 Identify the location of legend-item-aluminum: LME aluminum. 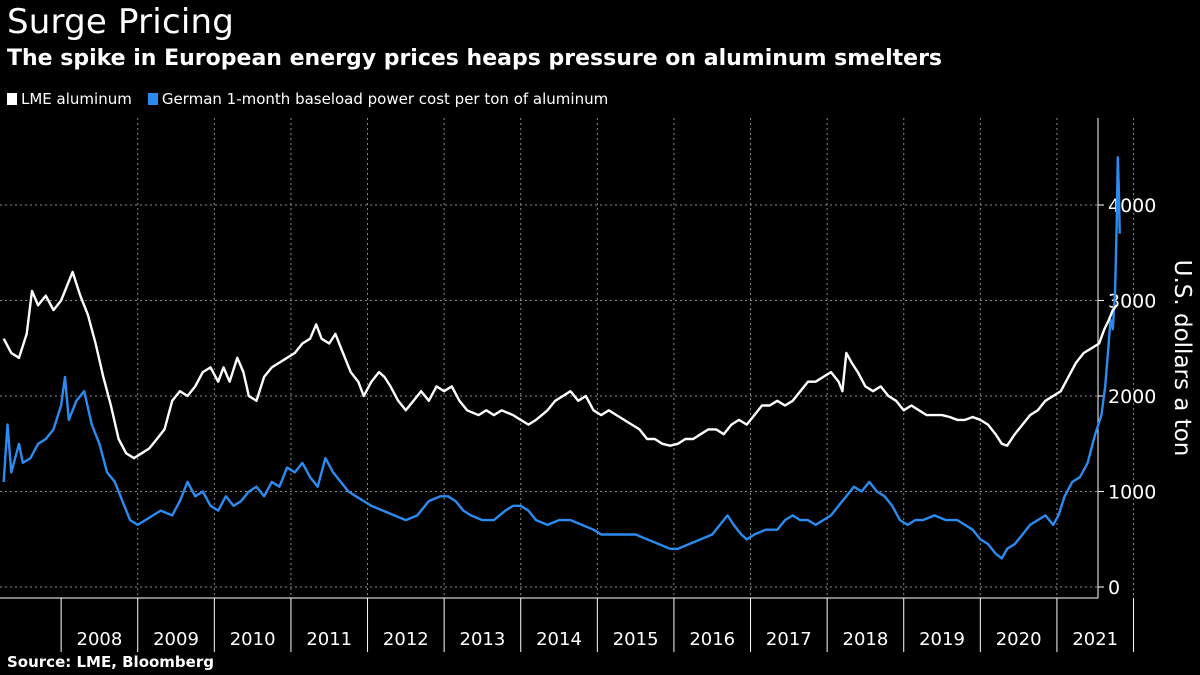
(69, 99).